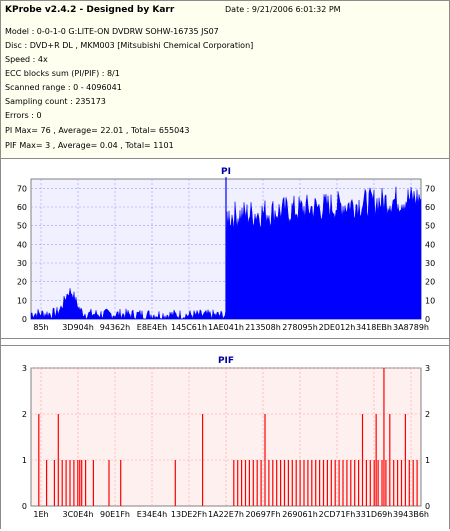 The height and width of the screenshot is (531, 450). What do you see at coordinates (430, 263) in the screenshot?
I see `pi-y-tick-right: 30` at bounding box center [430, 263].